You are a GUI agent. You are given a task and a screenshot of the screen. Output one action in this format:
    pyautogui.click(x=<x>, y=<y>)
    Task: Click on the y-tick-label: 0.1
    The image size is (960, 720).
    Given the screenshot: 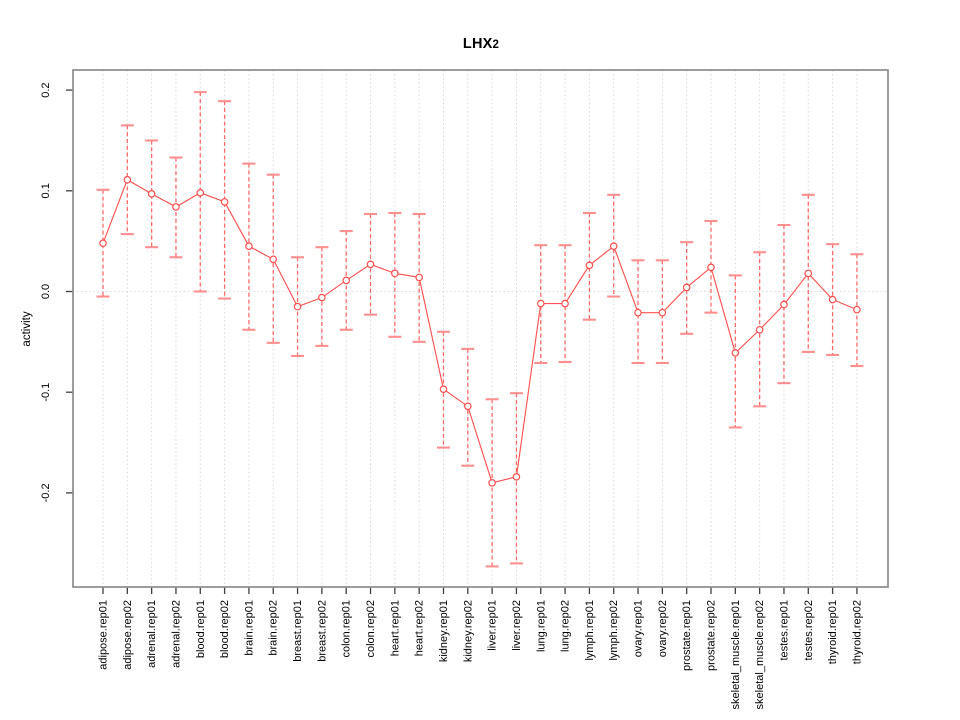 What is the action you would take?
    pyautogui.click(x=46, y=190)
    